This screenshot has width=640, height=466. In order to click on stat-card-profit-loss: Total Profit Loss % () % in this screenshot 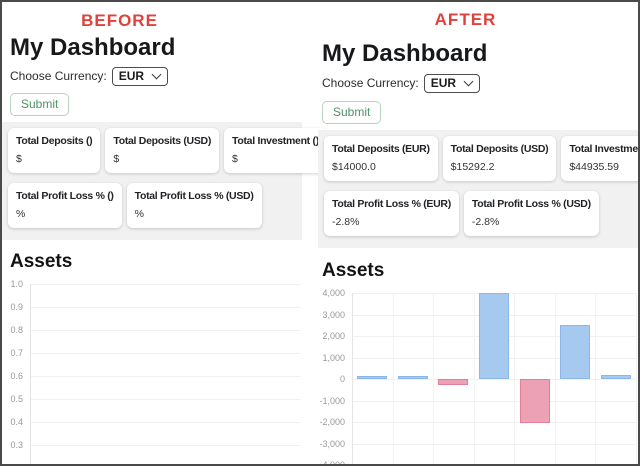, I will do `click(65, 205)`.